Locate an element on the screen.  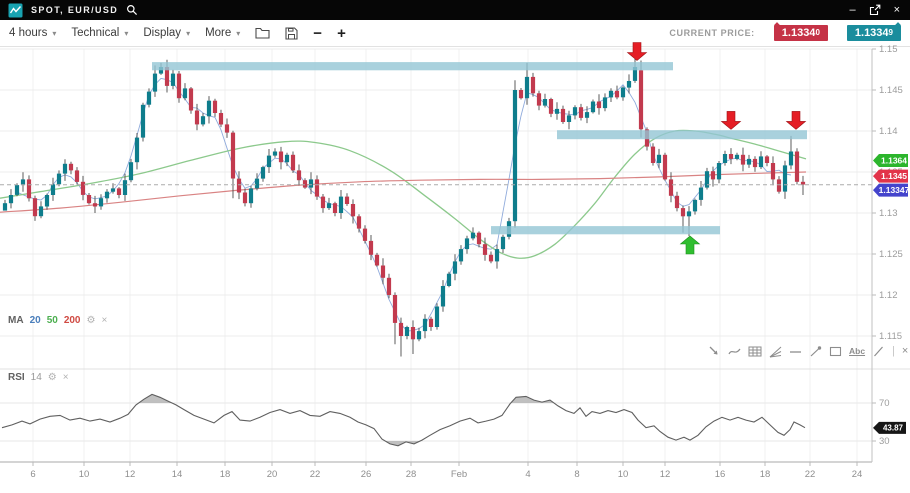
rectangle-tool-icon is located at coordinates (835, 351).